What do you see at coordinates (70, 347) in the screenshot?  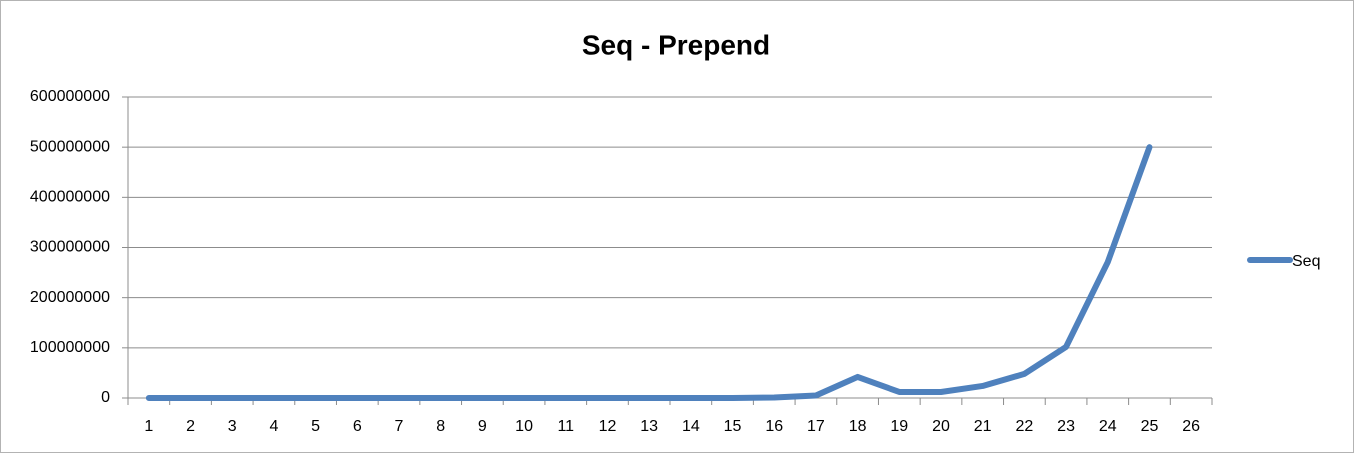 I see `y-tick-label: 100000000` at bounding box center [70, 347].